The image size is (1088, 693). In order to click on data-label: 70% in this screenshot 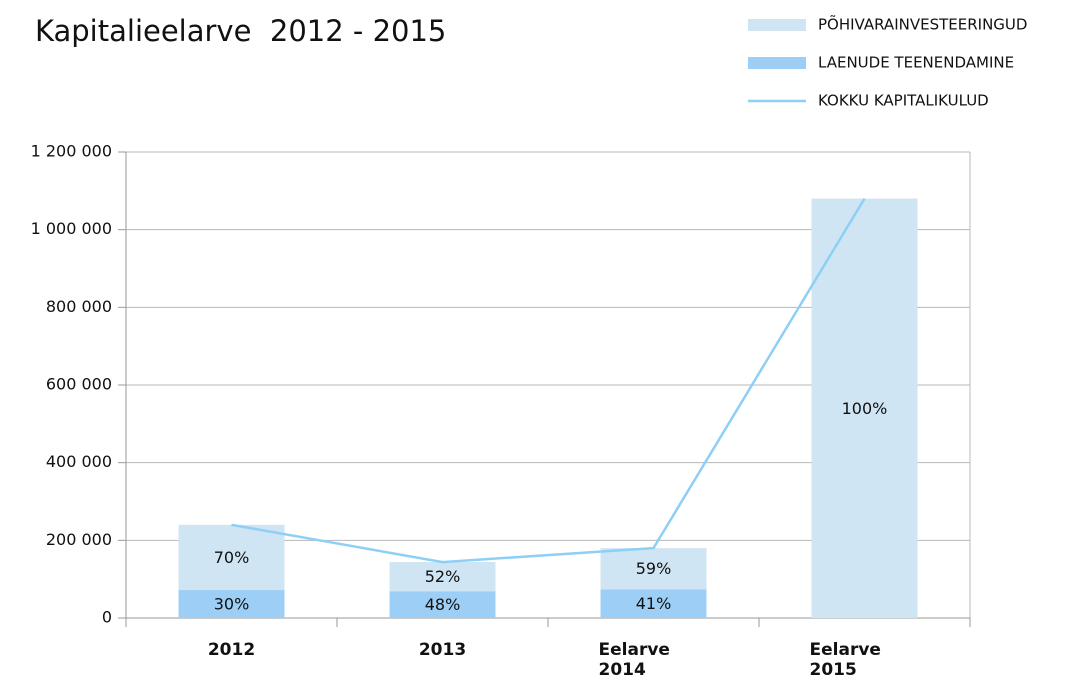, I will do `click(232, 557)`.